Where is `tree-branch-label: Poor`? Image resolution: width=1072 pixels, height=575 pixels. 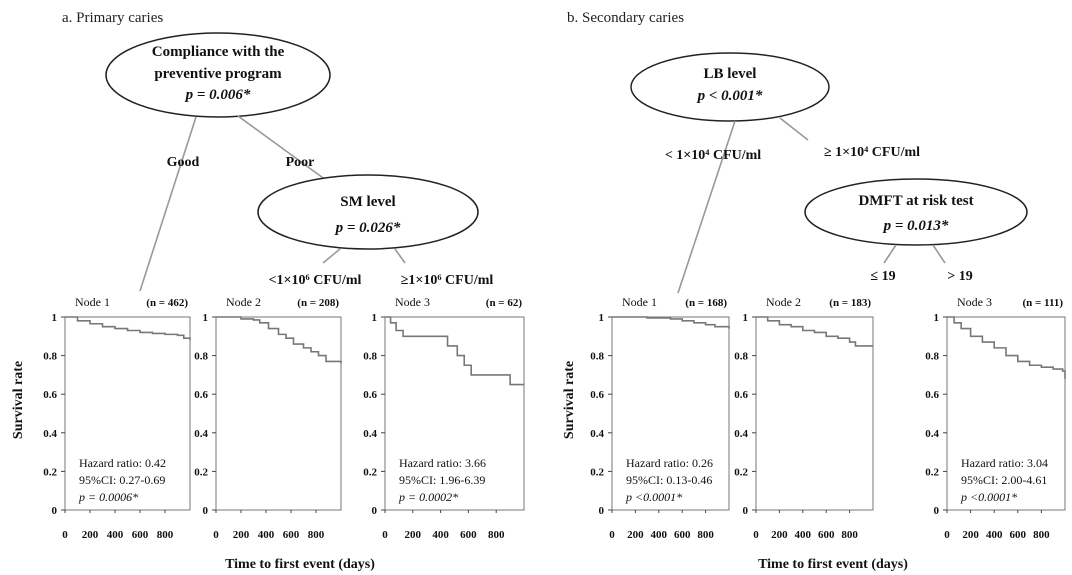 tree-branch-label: Poor is located at coordinates (300, 162).